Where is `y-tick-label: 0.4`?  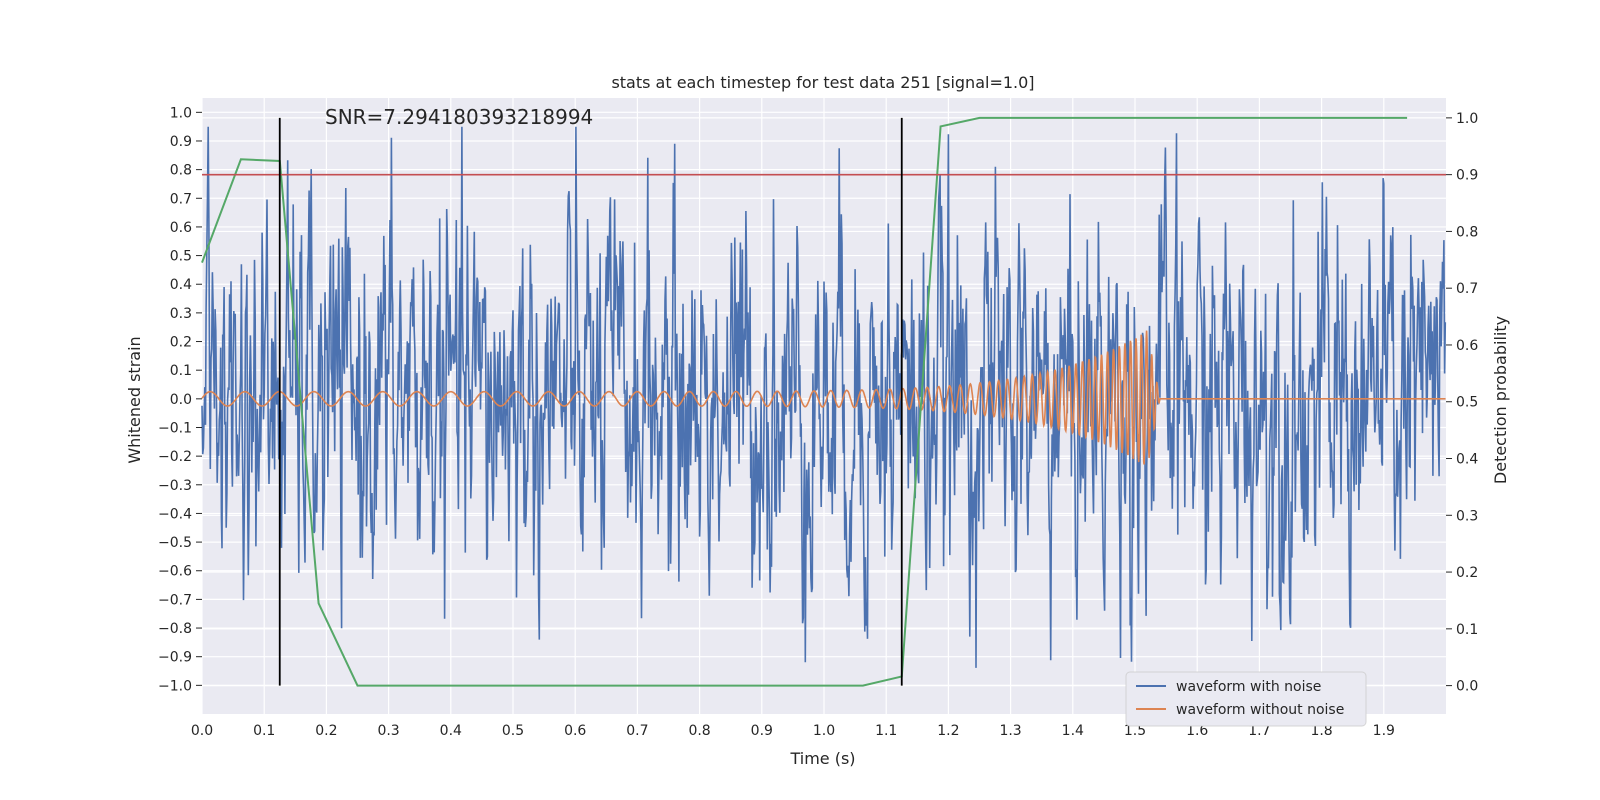
y-tick-label: 0.4 is located at coordinates (181, 285).